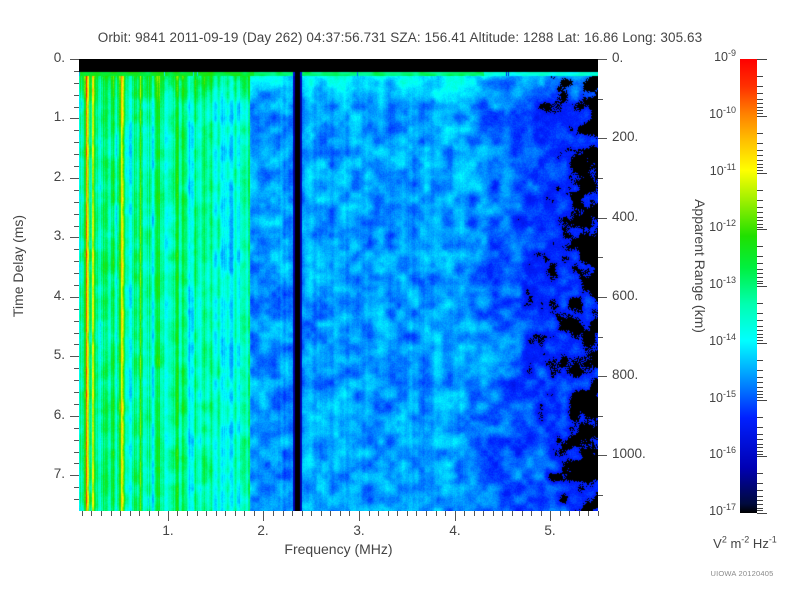  Describe the element at coordinates (455, 530) in the screenshot. I see `x-axis-tick-label: 4.` at that location.